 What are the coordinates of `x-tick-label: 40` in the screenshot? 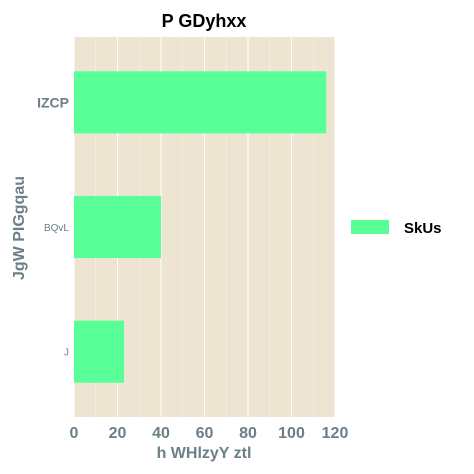 It's located at (161, 433).